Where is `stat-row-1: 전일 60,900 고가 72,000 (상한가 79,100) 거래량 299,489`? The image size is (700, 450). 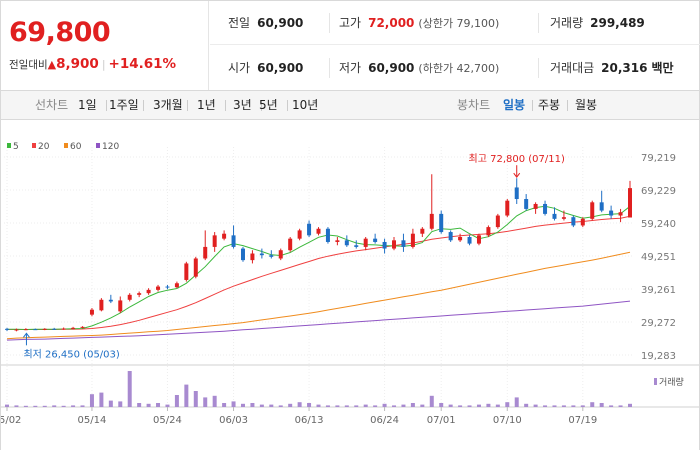 stat-row-1: 전일 60,900 고가 72,000 (상한가 79,100) 거래량 299,489 is located at coordinates (455, 23).